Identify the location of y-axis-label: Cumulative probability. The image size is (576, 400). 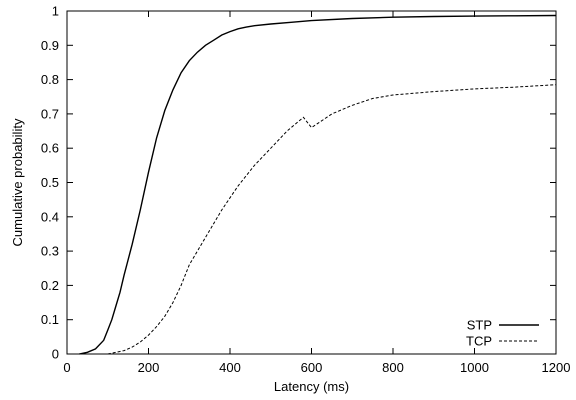
(17, 182).